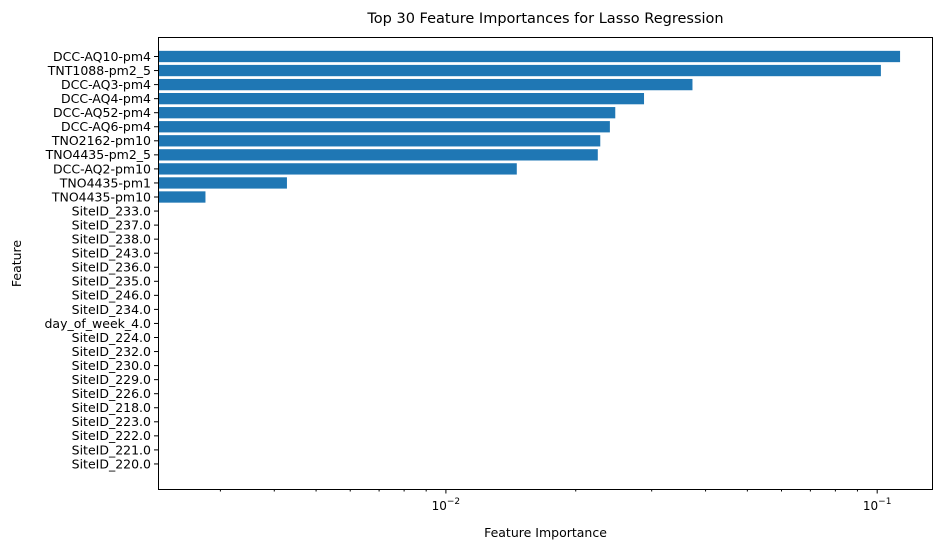 Image resolution: width=943 pixels, height=550 pixels. I want to click on bar-TNO4435-pm10, so click(182, 197).